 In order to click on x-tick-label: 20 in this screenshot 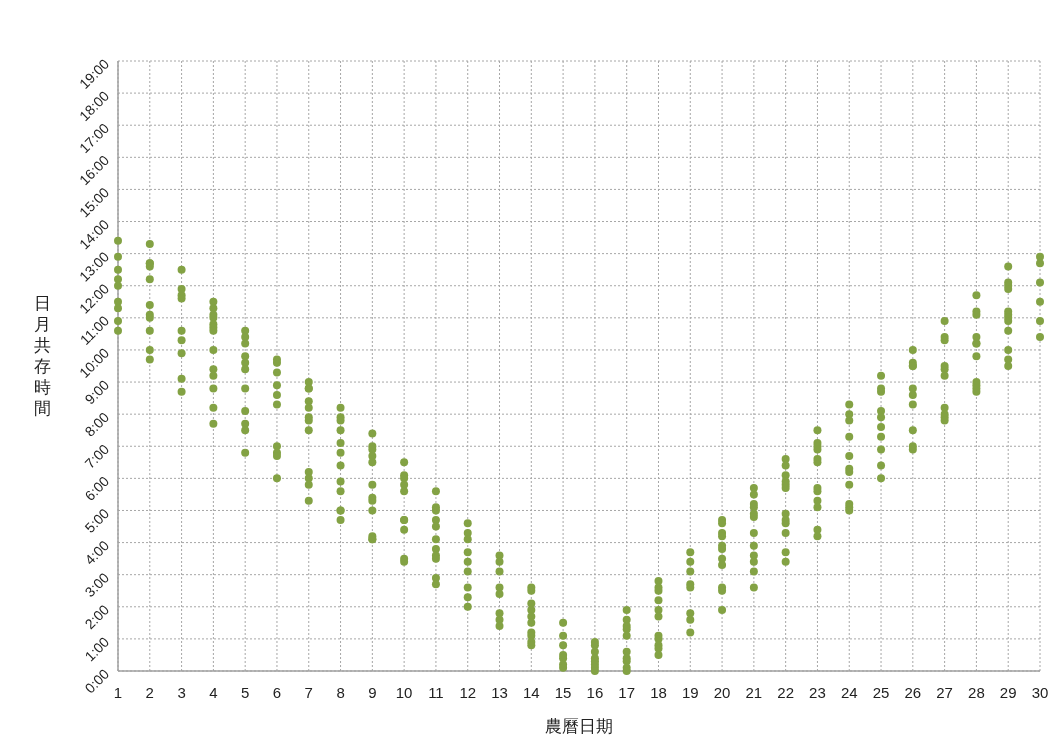, I will do `click(722, 692)`.